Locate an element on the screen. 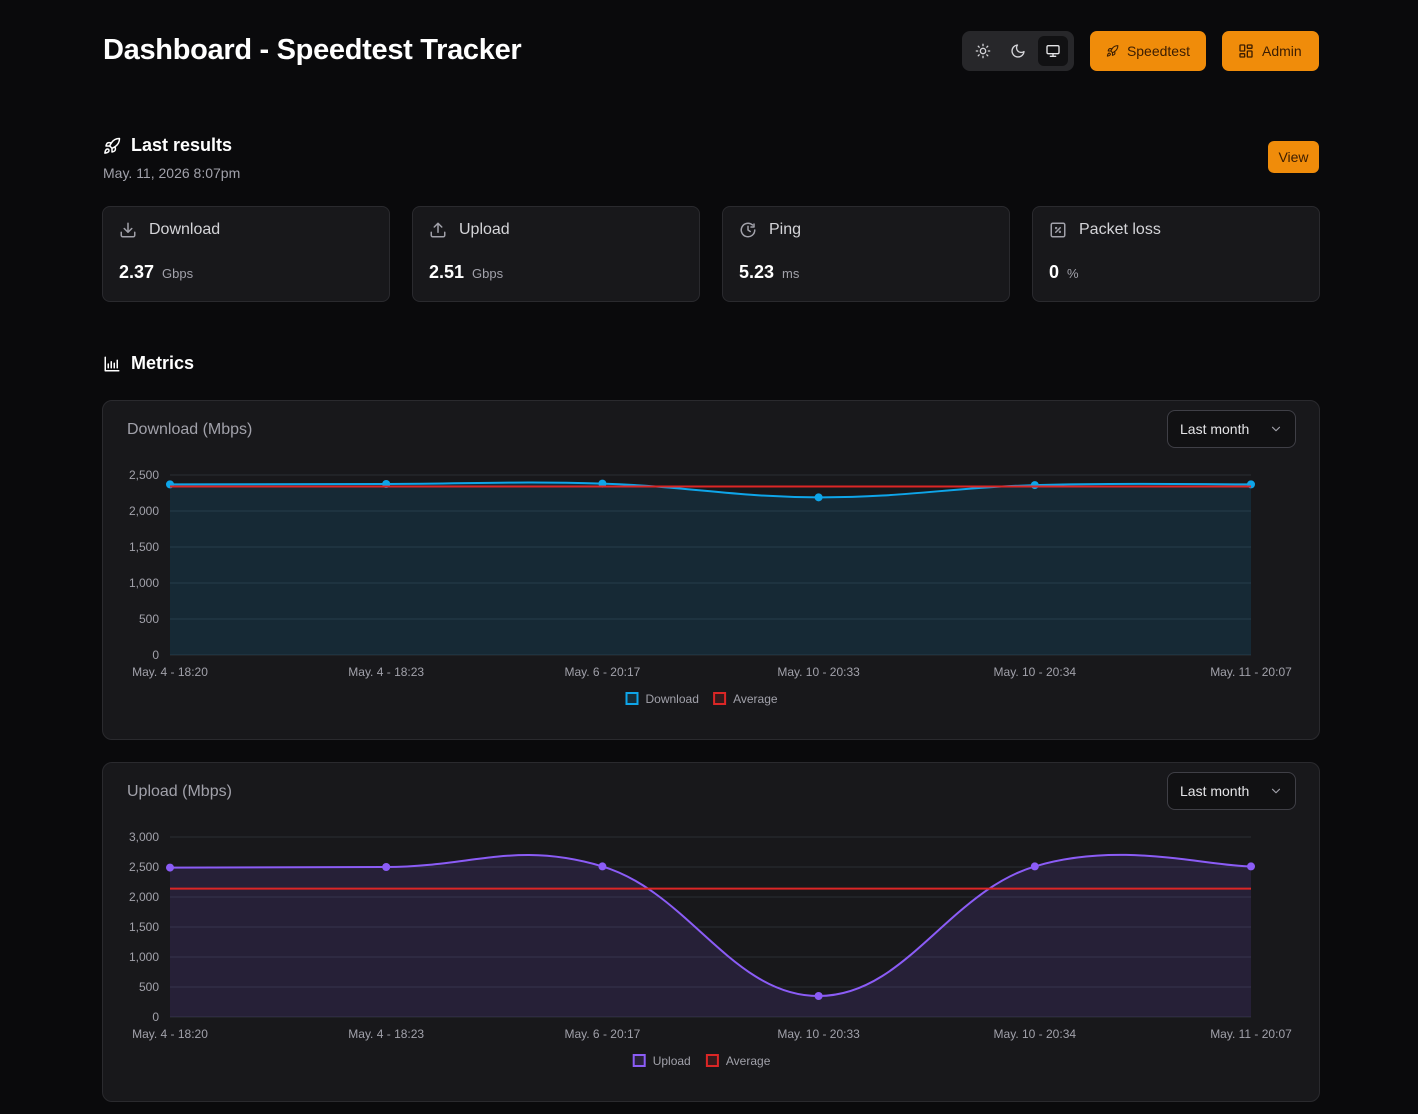  y-tick-label: 2,500 is located at coordinates (144, 867).